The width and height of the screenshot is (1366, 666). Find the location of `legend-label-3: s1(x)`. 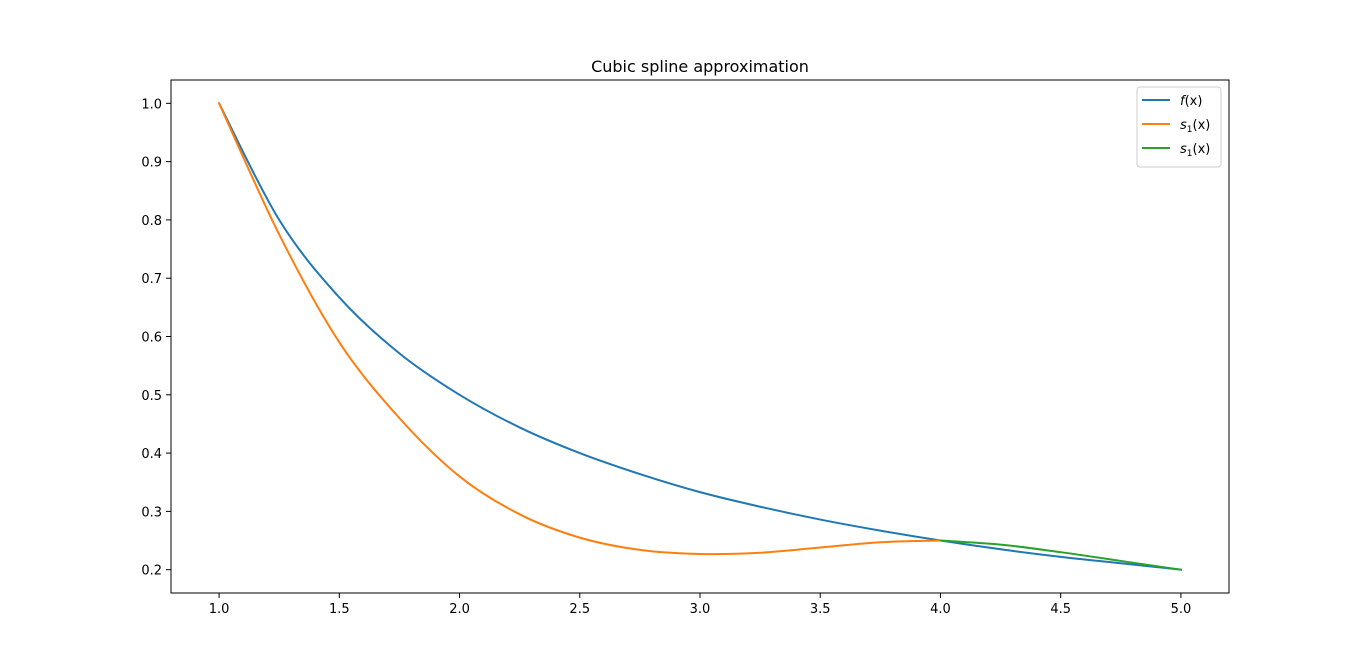

legend-label-3: s1(x) is located at coordinates (1195, 150).